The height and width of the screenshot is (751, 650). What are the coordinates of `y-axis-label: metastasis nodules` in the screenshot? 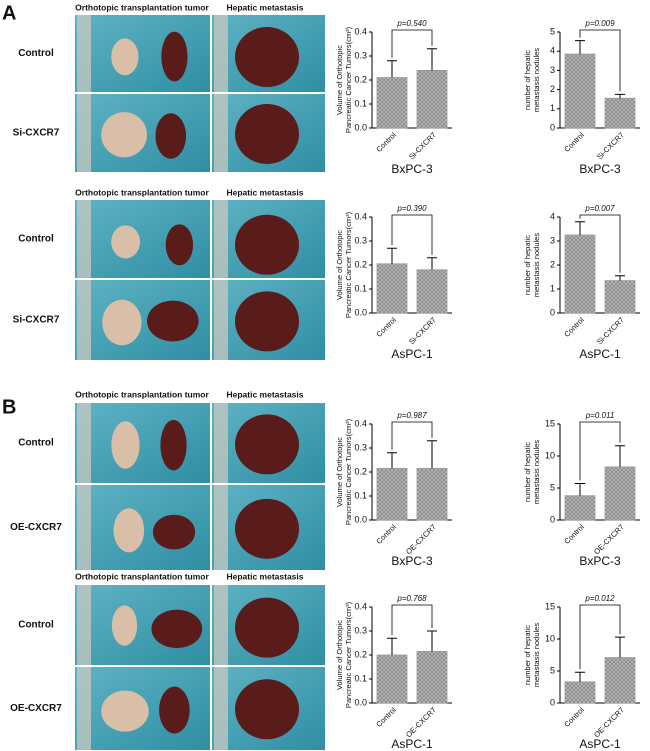 It's located at (536, 655).